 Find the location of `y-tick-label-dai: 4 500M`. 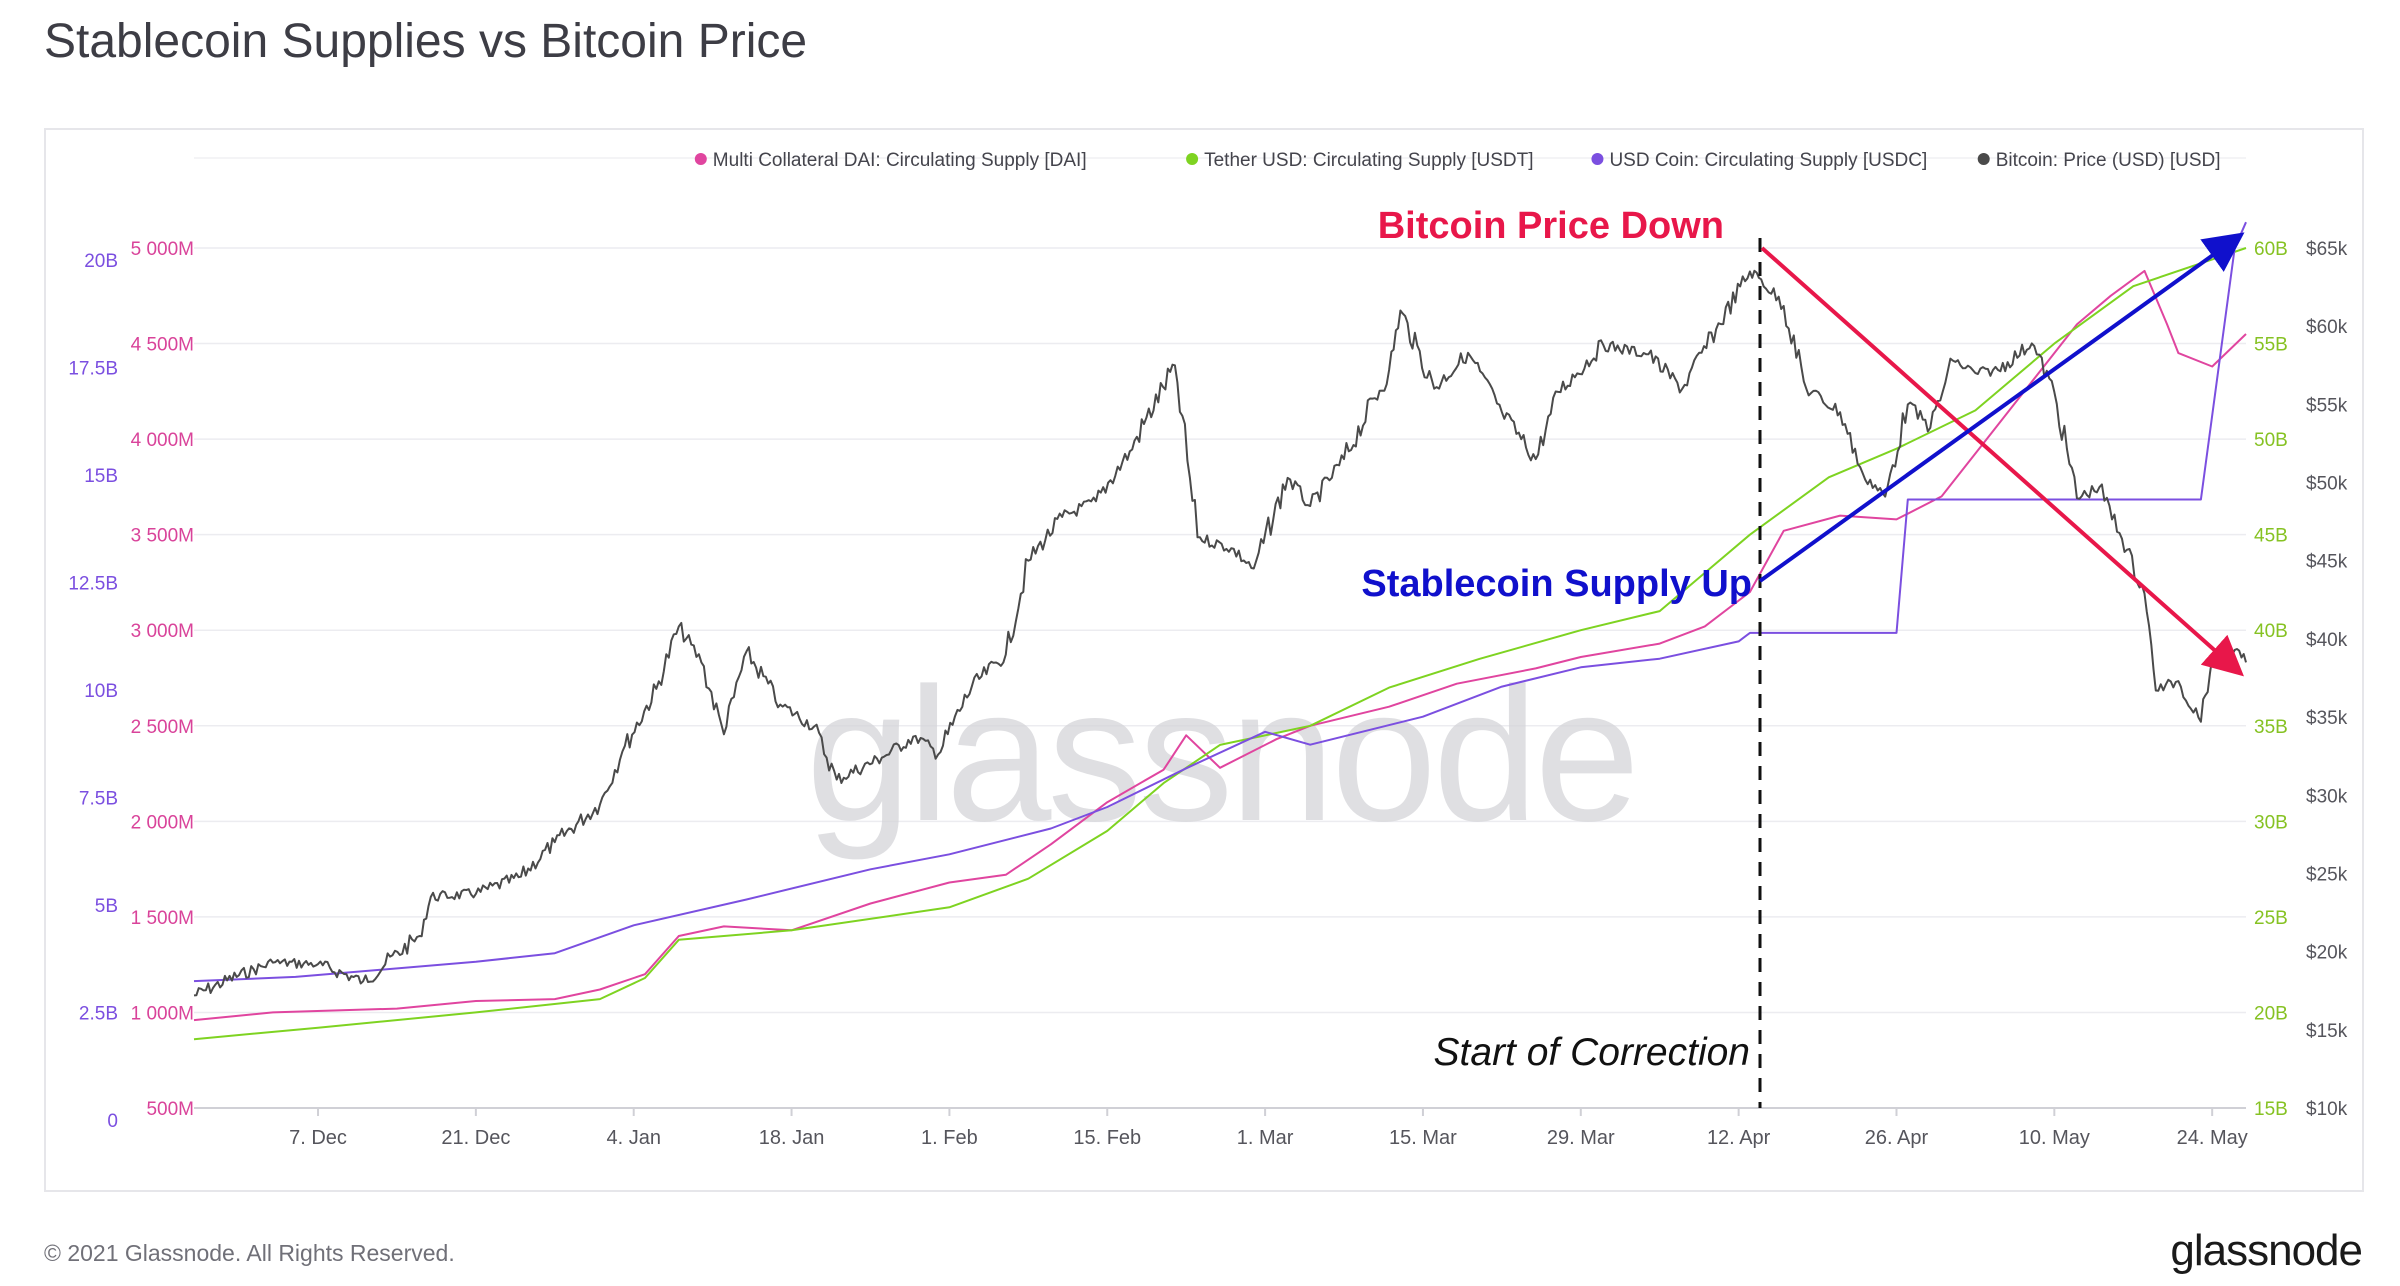

y-tick-label-dai: 4 500M is located at coordinates (162, 345).